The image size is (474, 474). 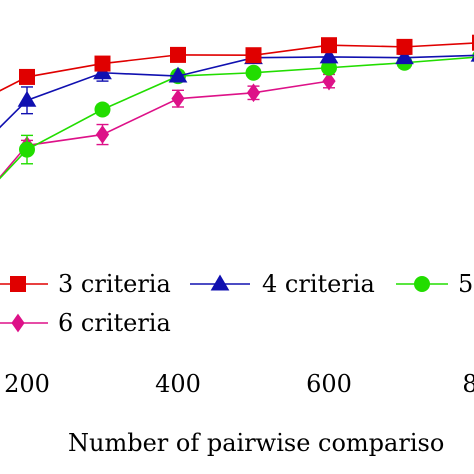 I want to click on legend-label: 6 criteria, so click(x=114, y=323).